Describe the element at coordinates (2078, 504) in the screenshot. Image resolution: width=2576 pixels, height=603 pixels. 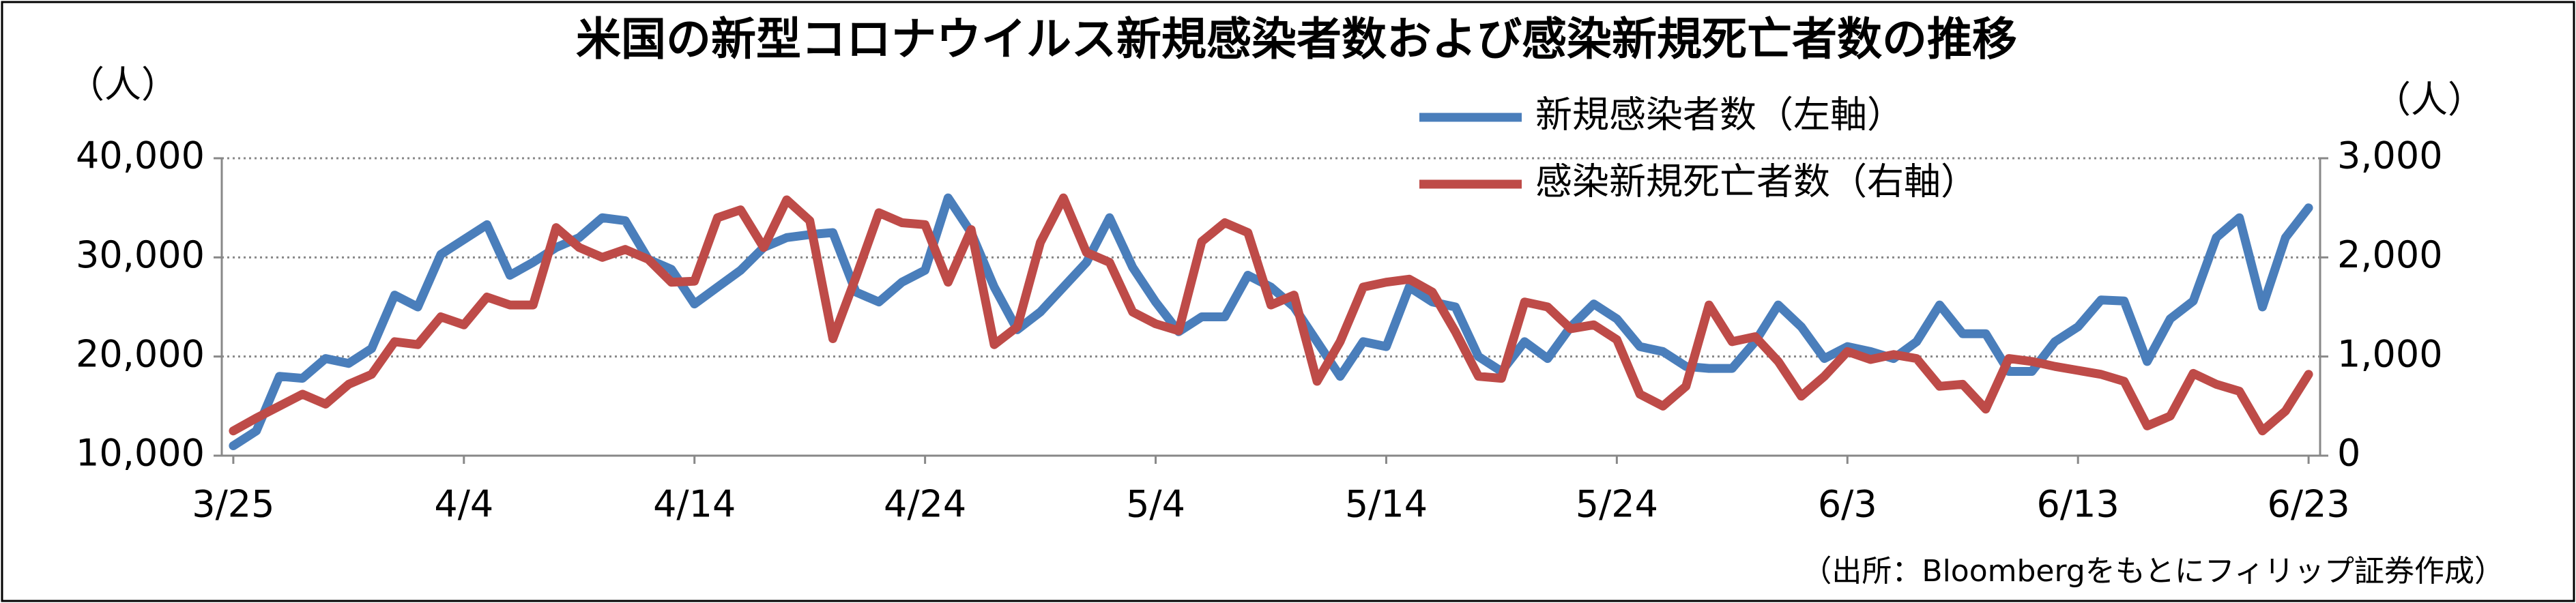
I see `x-tick-label: 6/13` at that location.